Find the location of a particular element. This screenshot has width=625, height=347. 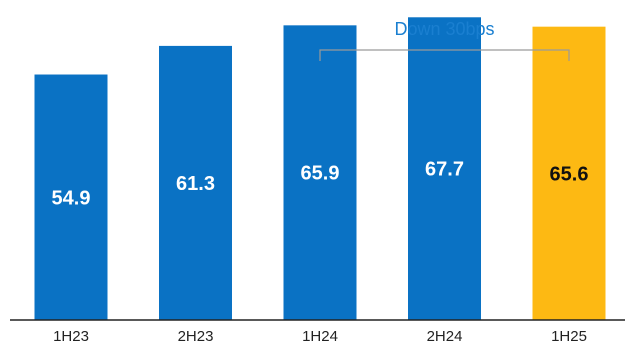

x-tick-label: 1H23 is located at coordinates (71, 336).